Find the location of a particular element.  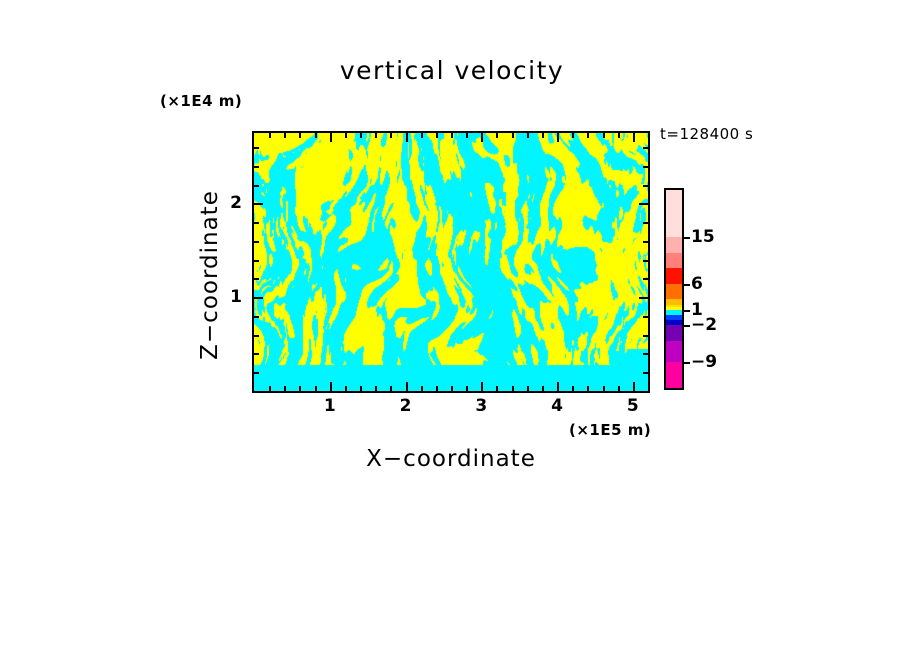

timestamp-annotation: t=128400 s is located at coordinates (707, 134).